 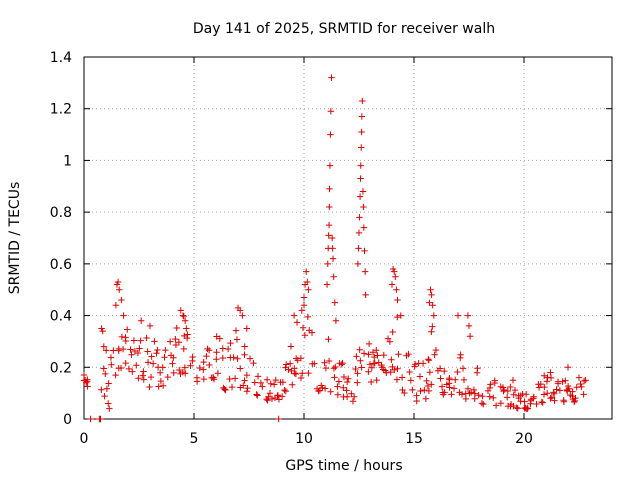 What do you see at coordinates (304, 439) in the screenshot?
I see `x-tick-label: 10` at bounding box center [304, 439].